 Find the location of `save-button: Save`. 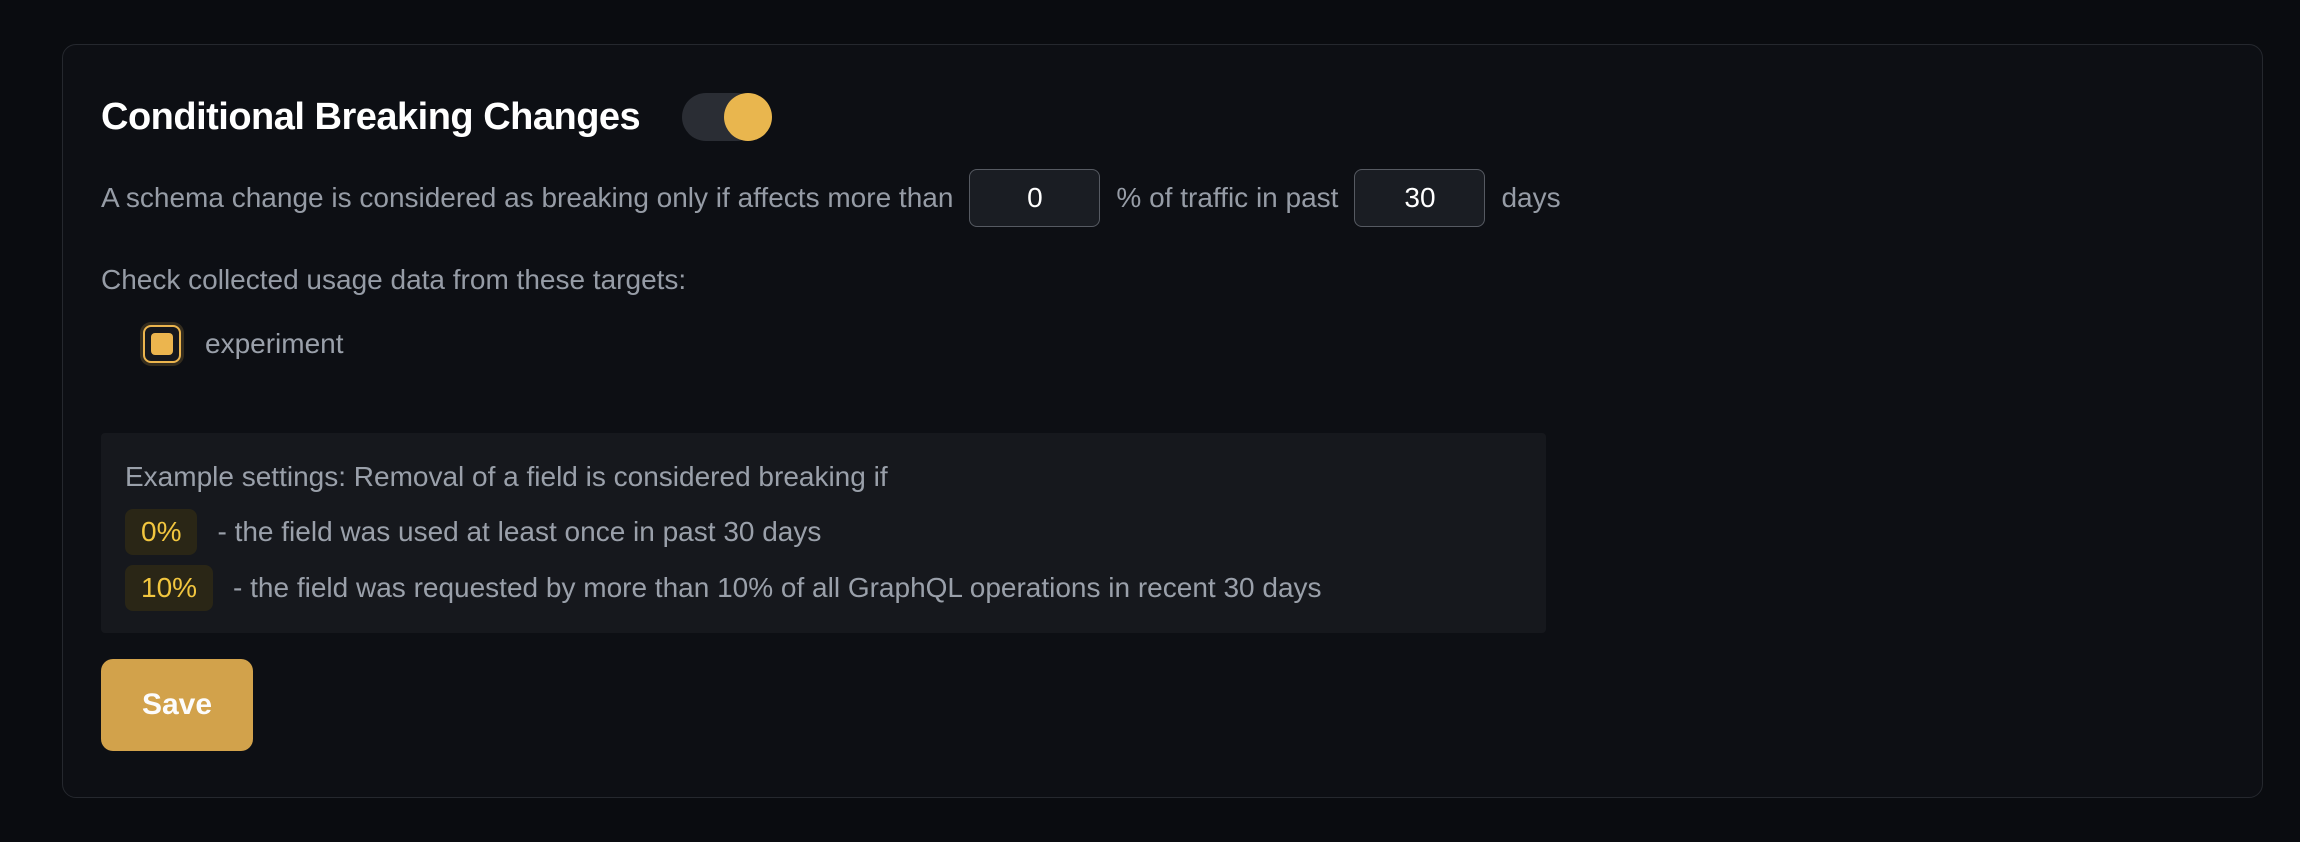

save-button: Save is located at coordinates (177, 705).